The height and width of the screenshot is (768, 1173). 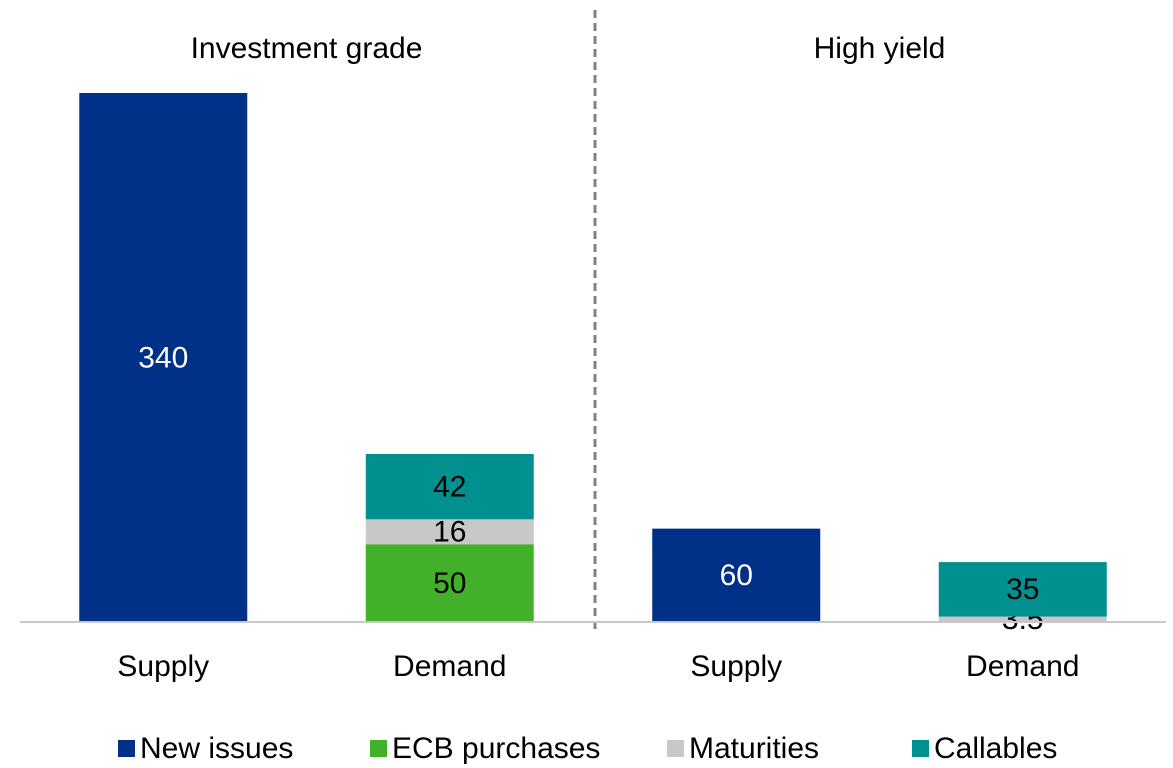 I want to click on group-title: High yield, so click(x=880, y=48).